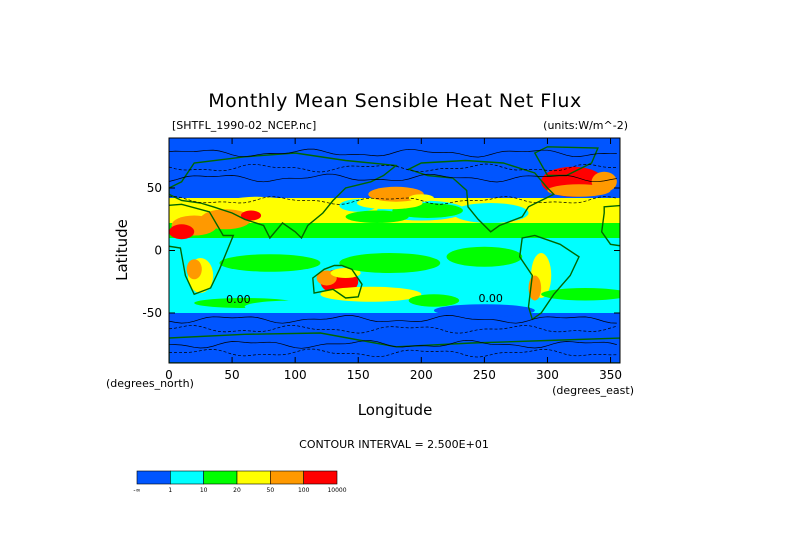 The height and width of the screenshot is (558, 789). What do you see at coordinates (271, 490) in the screenshot?
I see `colorbar-label: 50` at bounding box center [271, 490].